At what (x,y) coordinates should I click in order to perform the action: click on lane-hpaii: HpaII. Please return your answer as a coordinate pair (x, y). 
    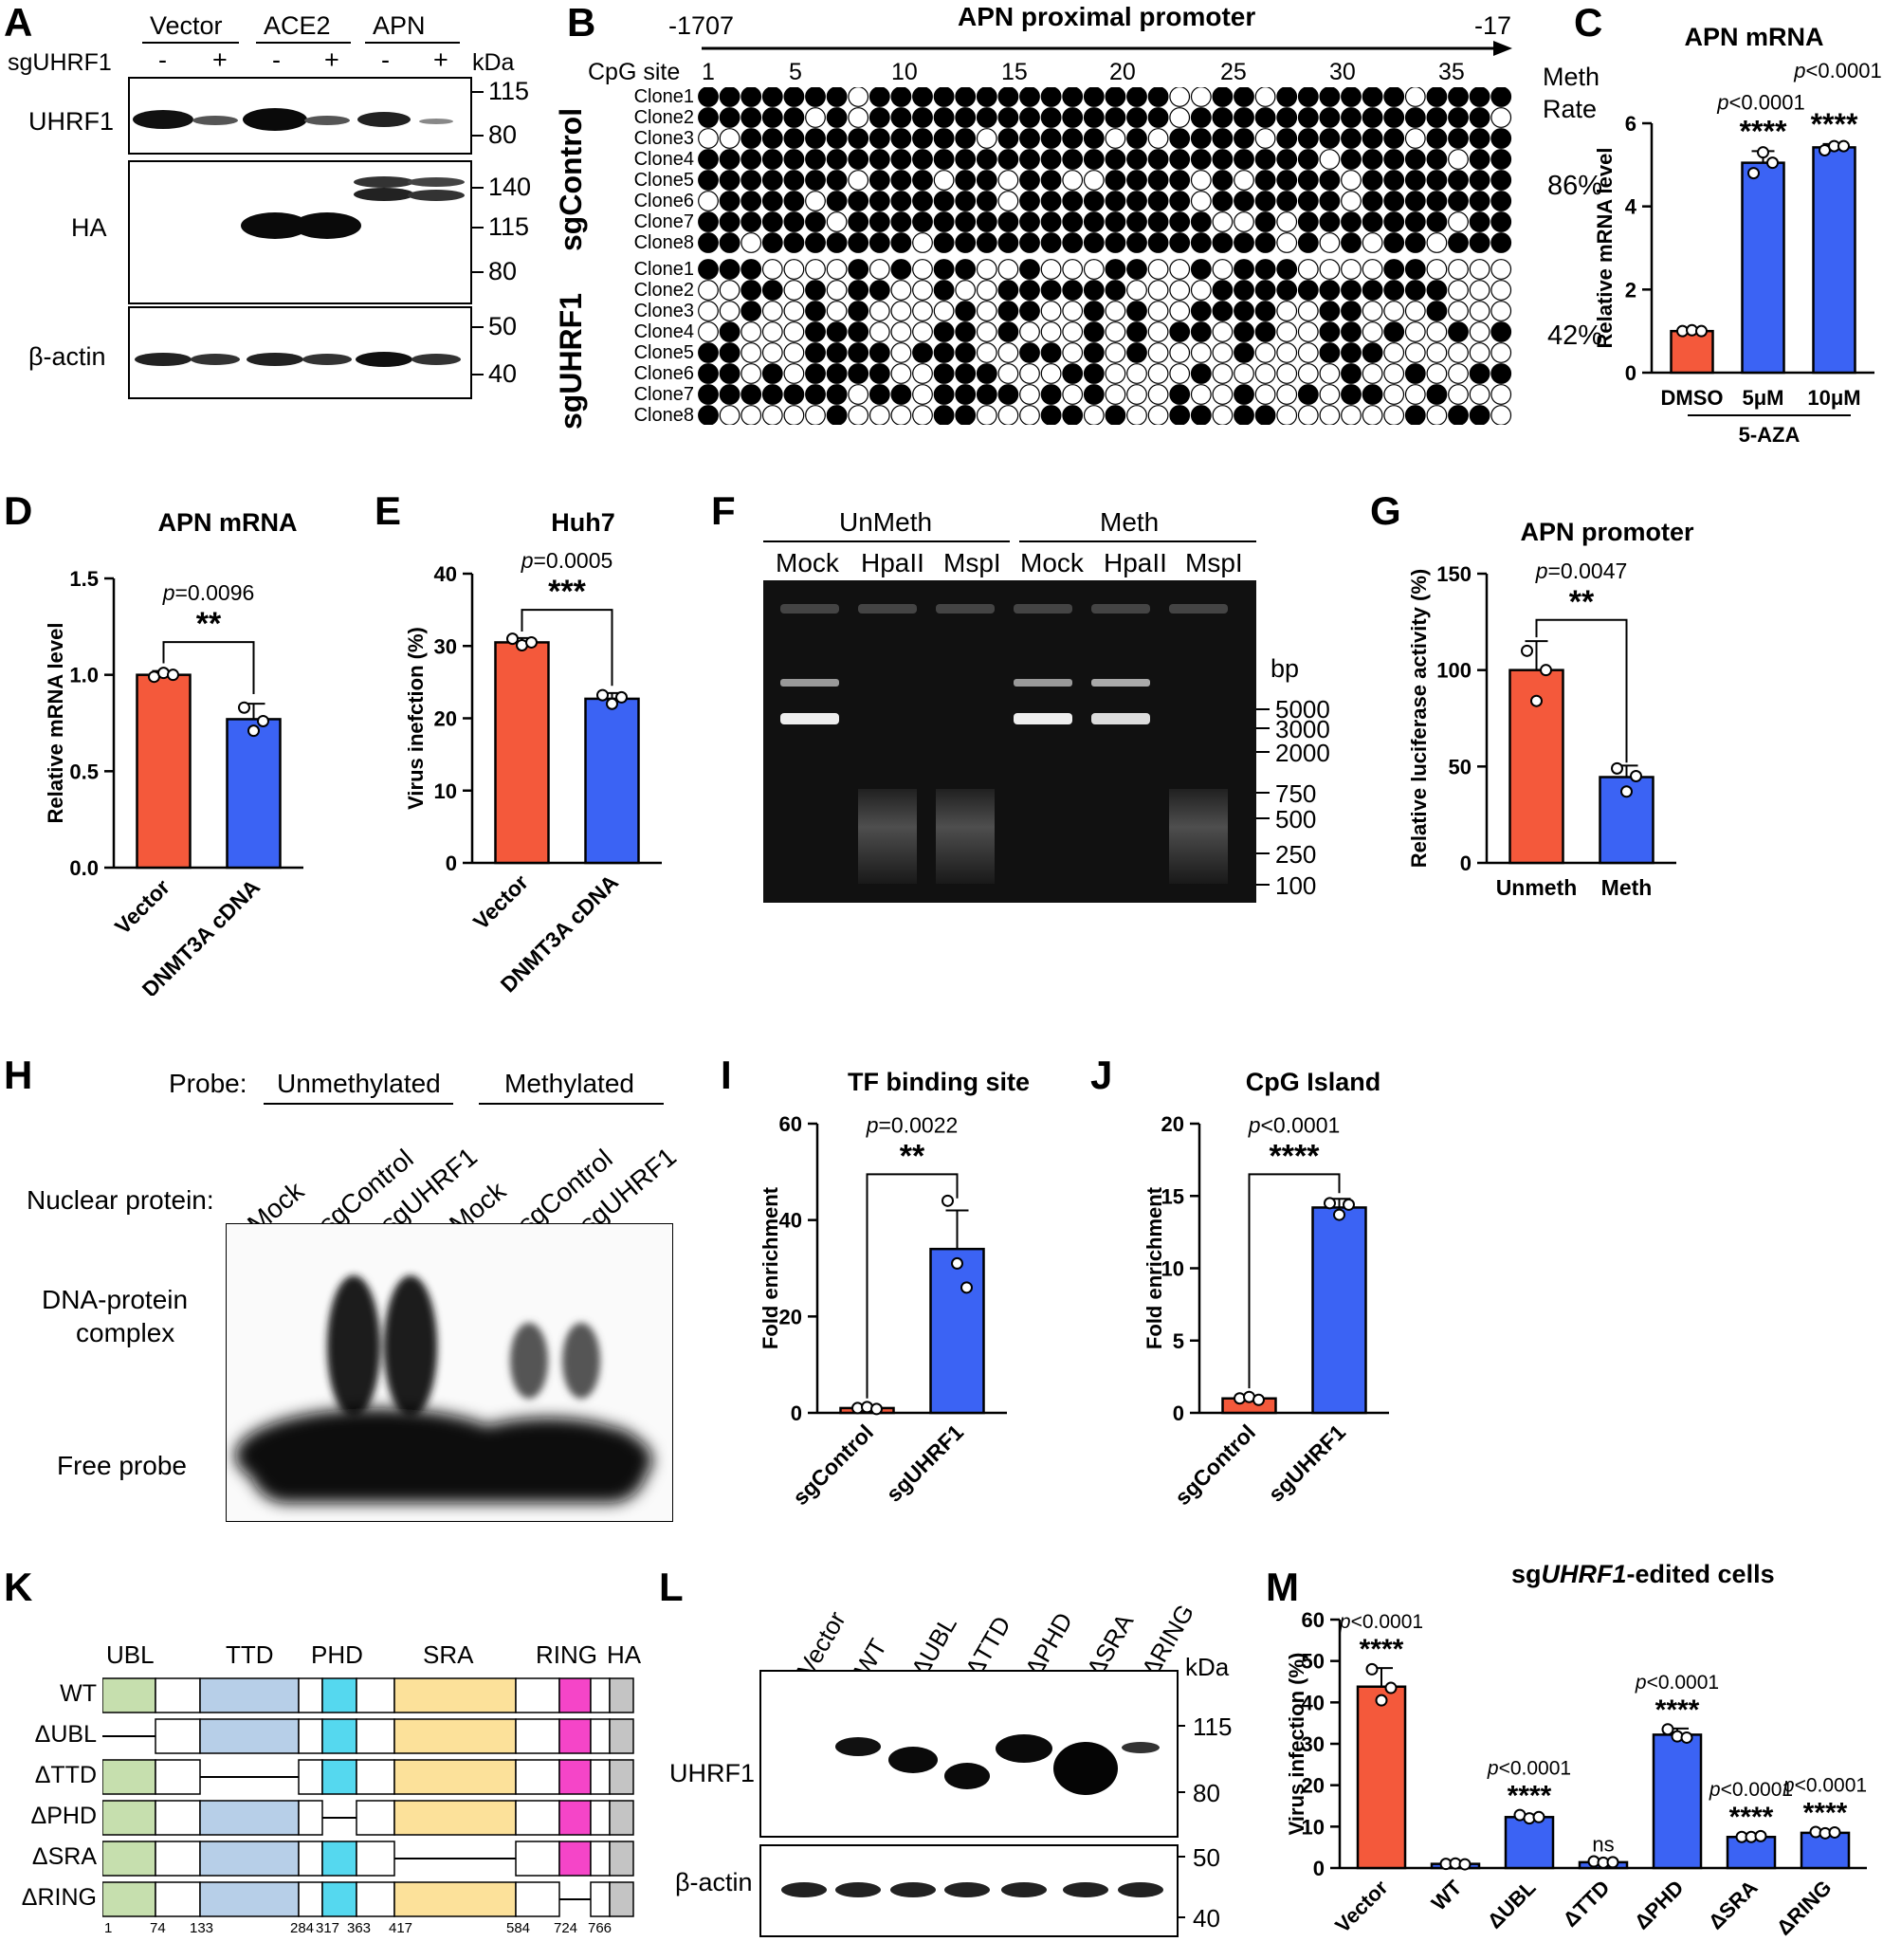
    Looking at the image, I should click on (892, 562).